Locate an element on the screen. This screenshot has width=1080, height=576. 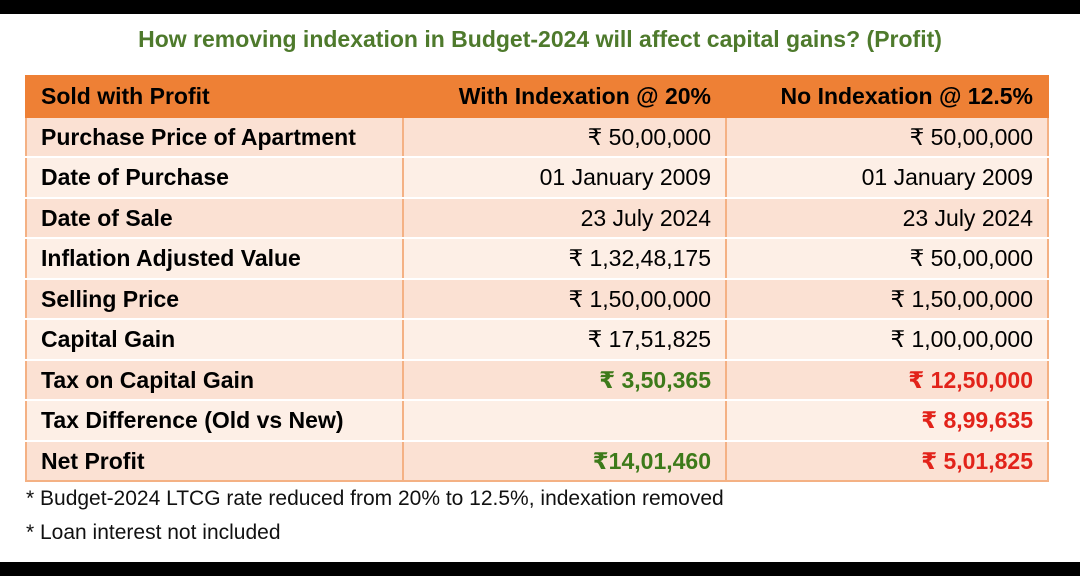
with-indexation-cell: 01 January 2009 is located at coordinates (564, 177).